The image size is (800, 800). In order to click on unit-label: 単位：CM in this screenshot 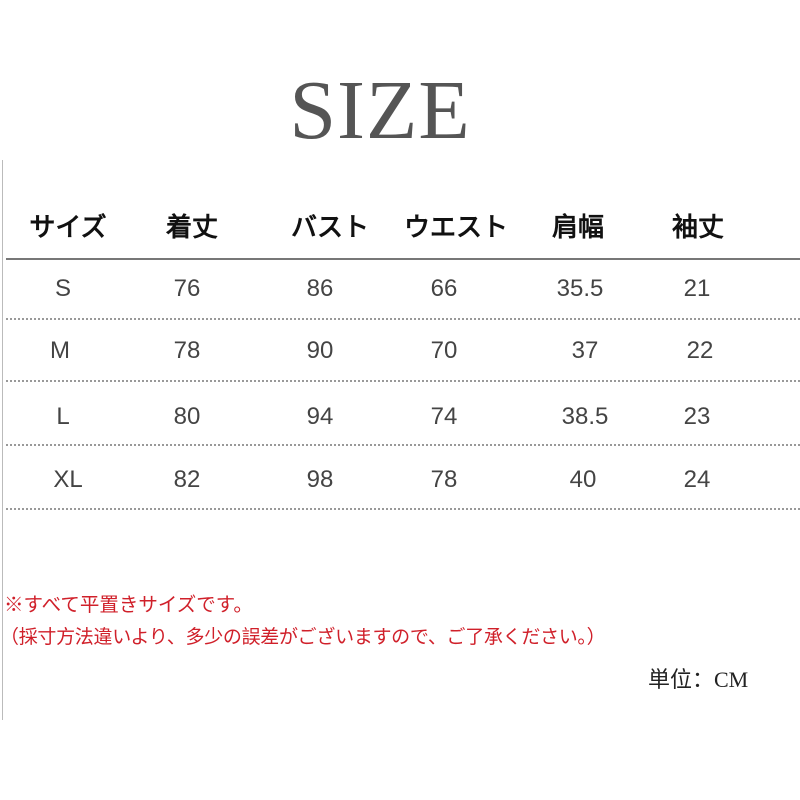, I will do `click(698, 679)`.